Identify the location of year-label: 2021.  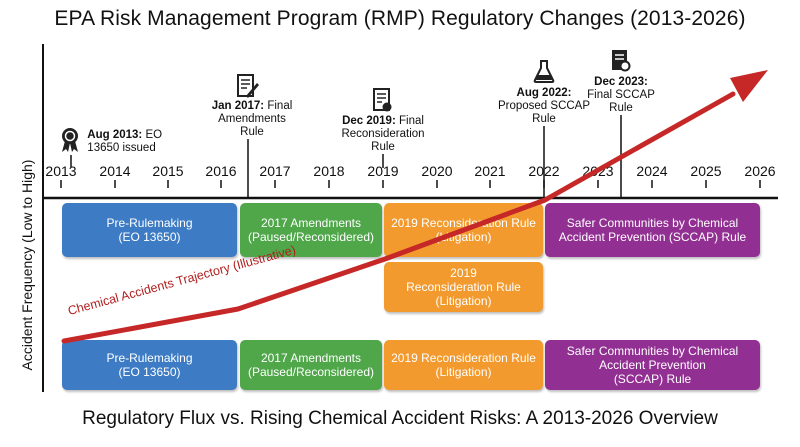
(490, 171).